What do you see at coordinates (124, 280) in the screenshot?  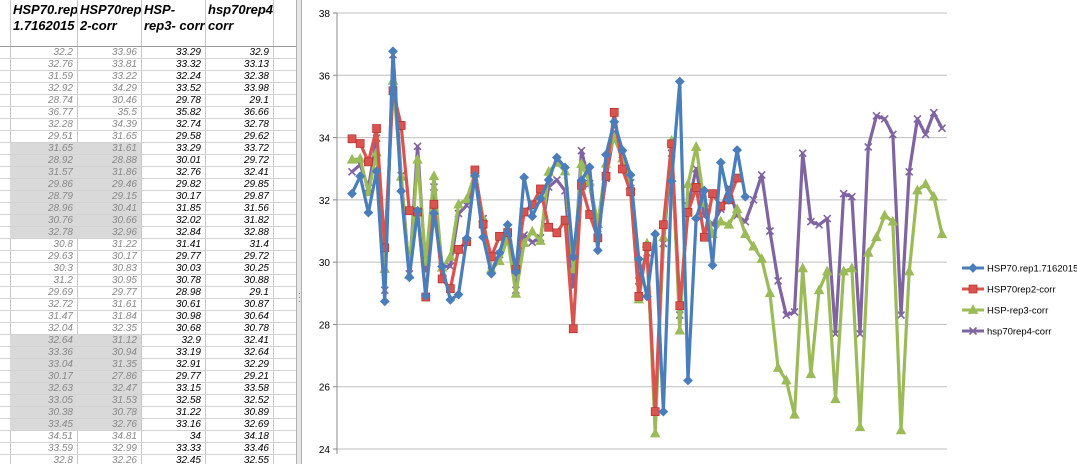 I see `table-cell: 30.95` at bounding box center [124, 280].